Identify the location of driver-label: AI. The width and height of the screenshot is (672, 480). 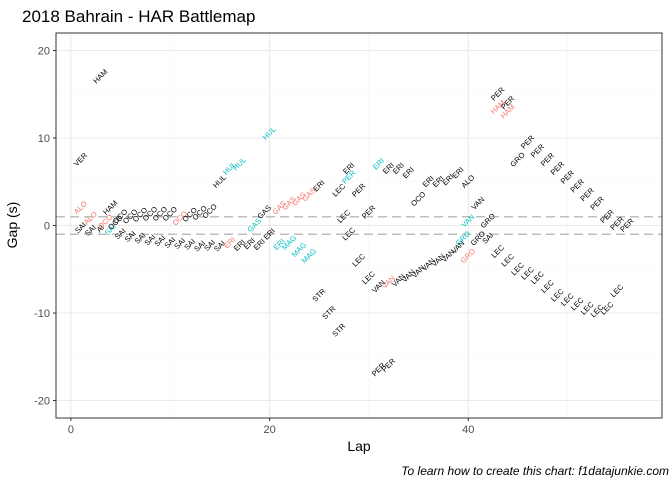
(100, 228).